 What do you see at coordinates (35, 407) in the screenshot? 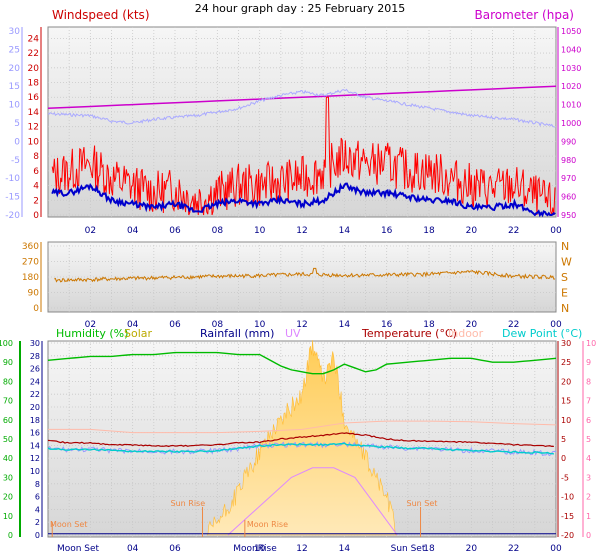
I see `rainfall-tick-20: 20` at bounding box center [35, 407].